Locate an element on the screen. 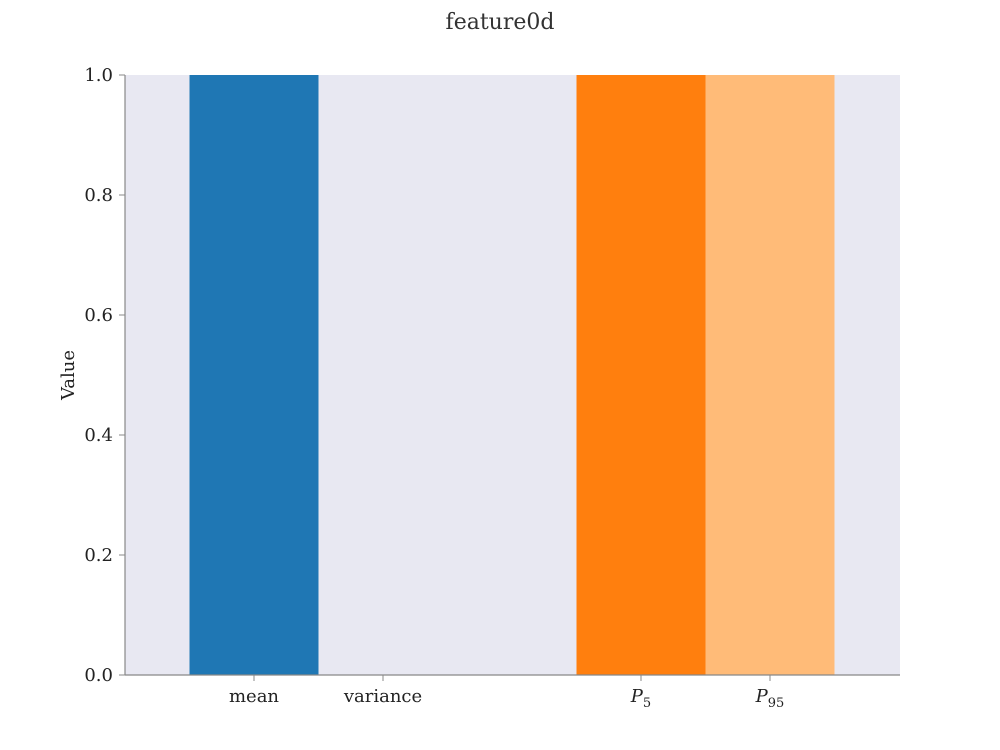 This screenshot has width=1000, height=750. chart-title: feature0d is located at coordinates (500, 22).